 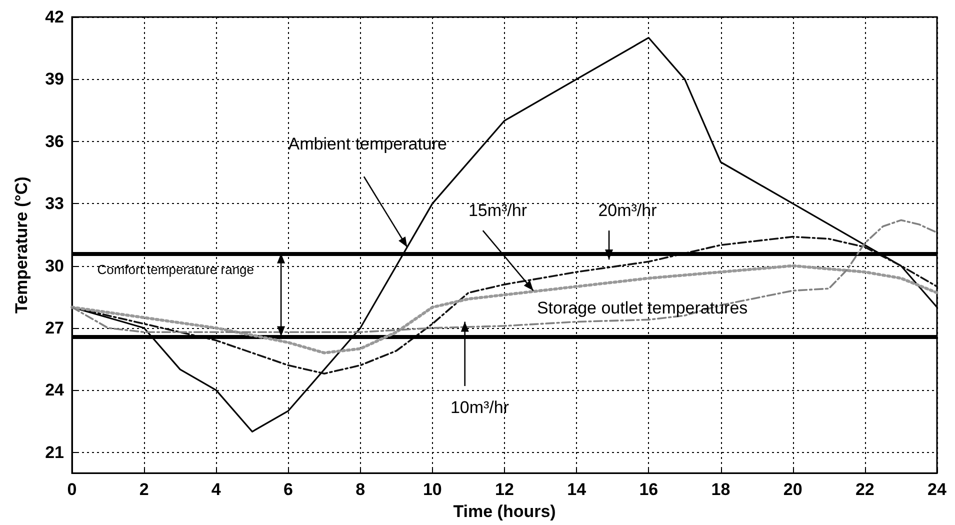 I want to click on x-tick-label: 16, so click(x=648, y=490).